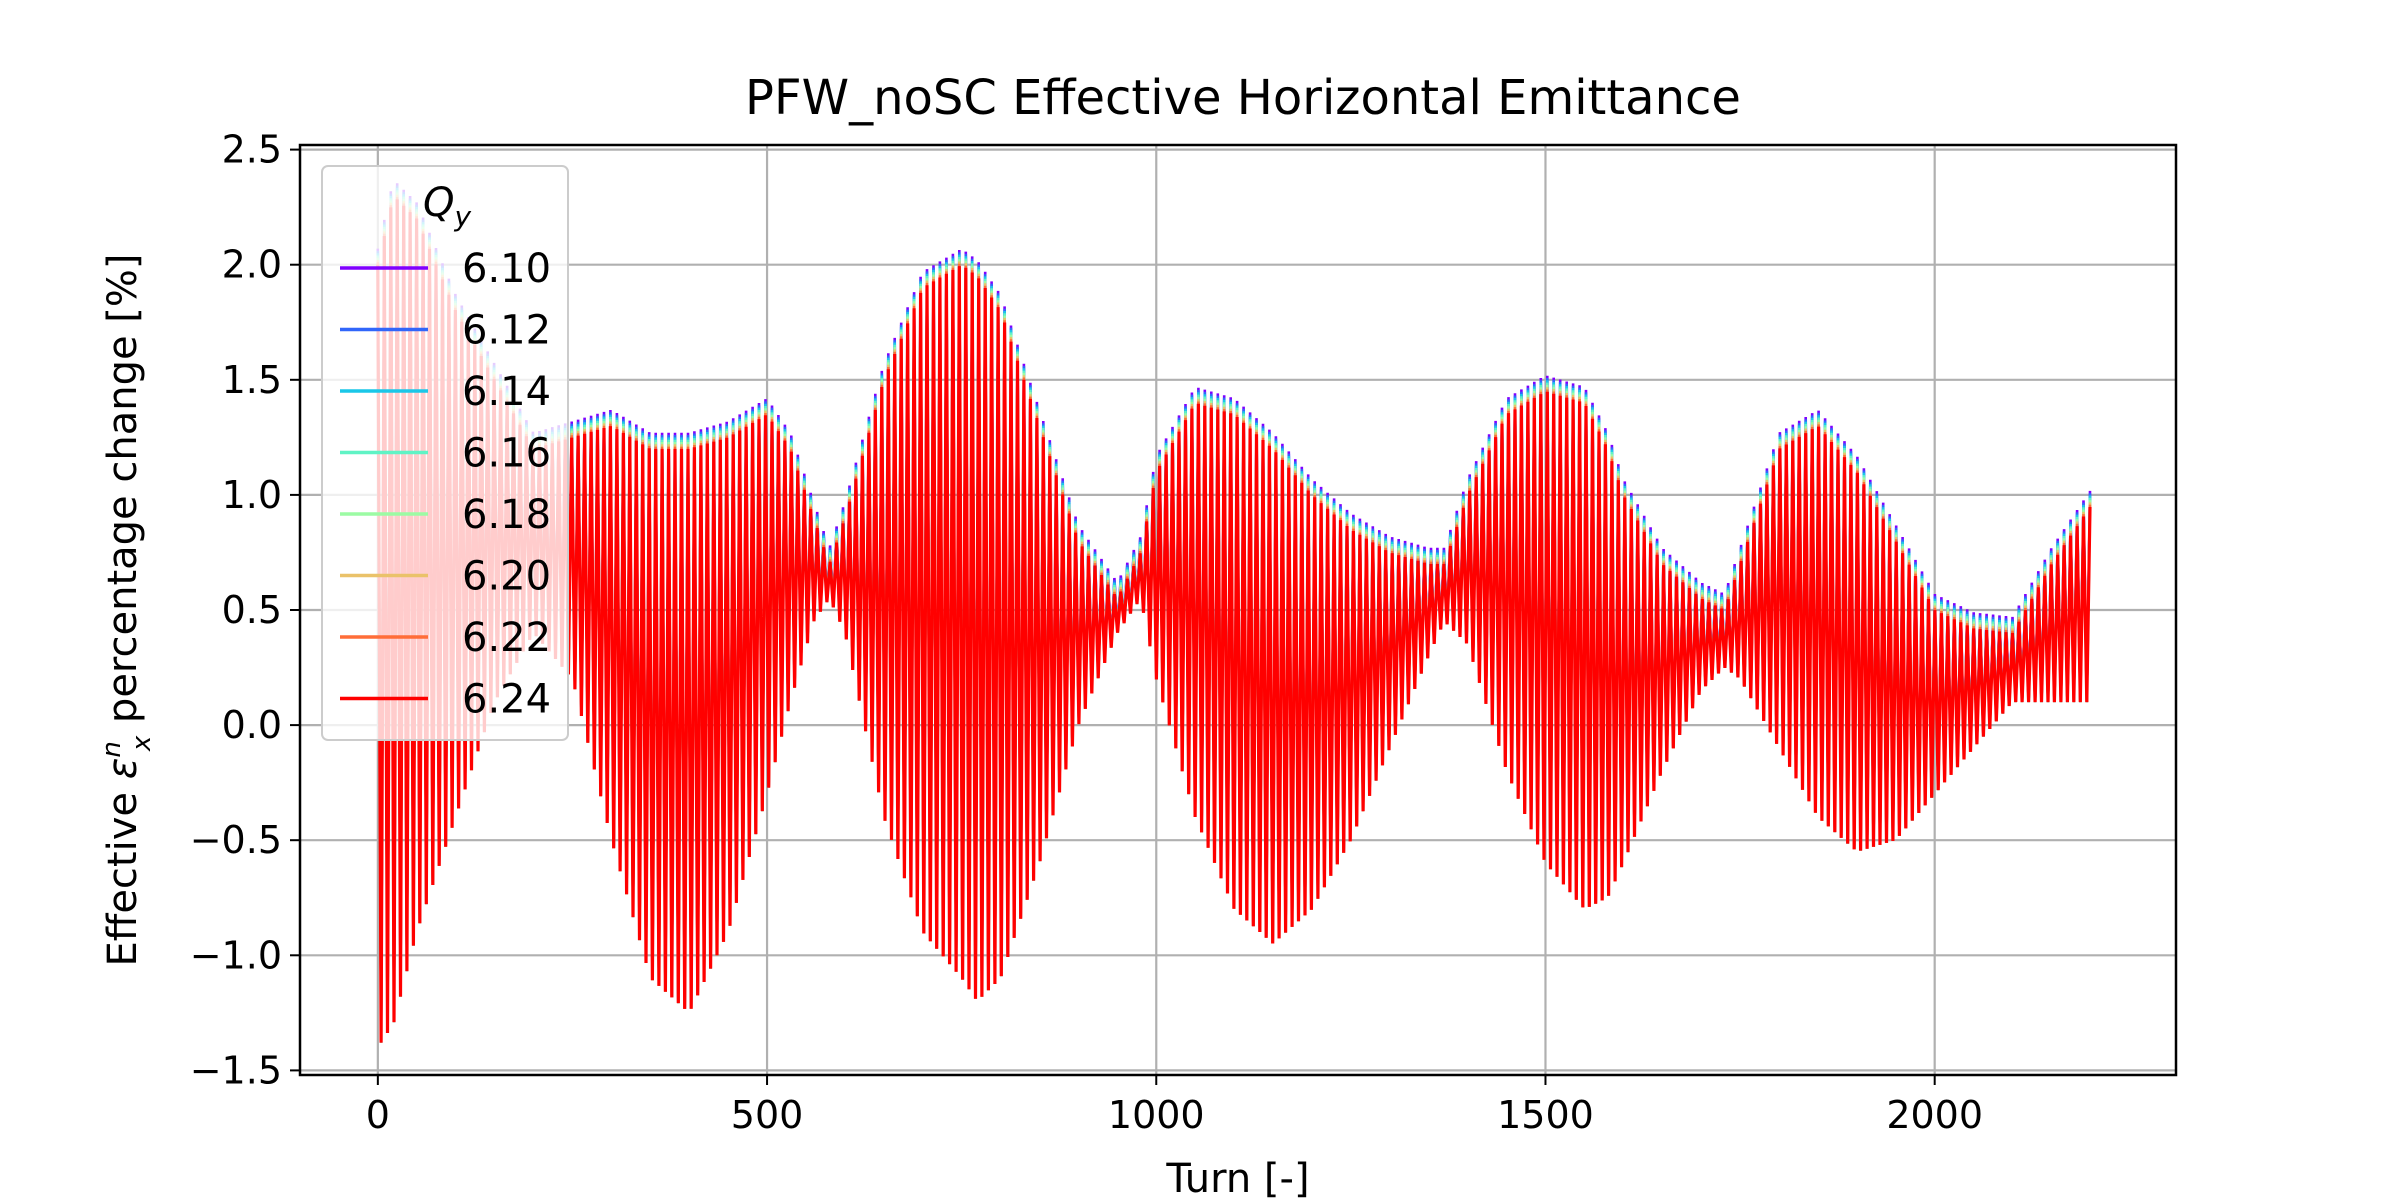 This screenshot has width=2400, height=1204. I want to click on legend-item: 6.20, so click(445, 577).